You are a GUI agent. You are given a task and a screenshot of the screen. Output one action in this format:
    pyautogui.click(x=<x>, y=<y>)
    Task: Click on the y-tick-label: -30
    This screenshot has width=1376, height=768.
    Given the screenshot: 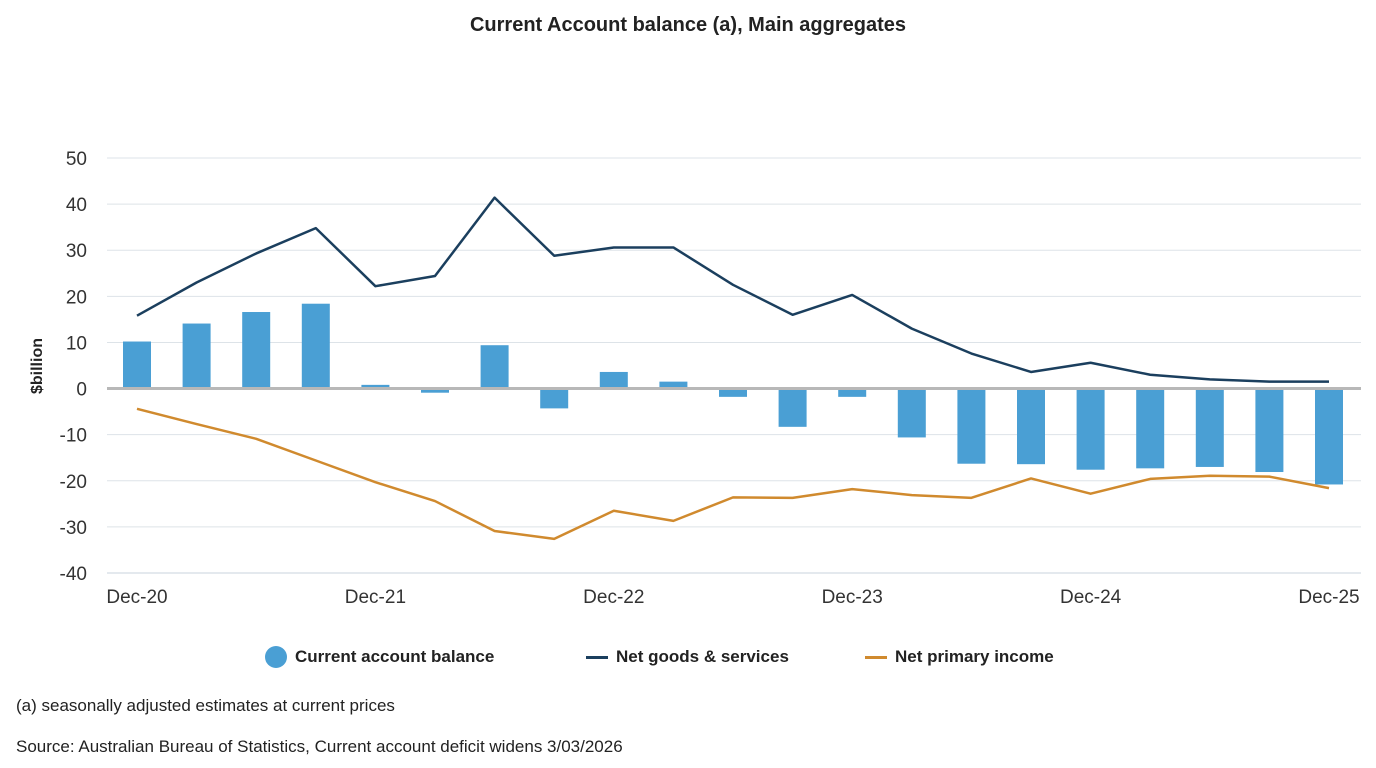 What is the action you would take?
    pyautogui.click(x=73, y=528)
    